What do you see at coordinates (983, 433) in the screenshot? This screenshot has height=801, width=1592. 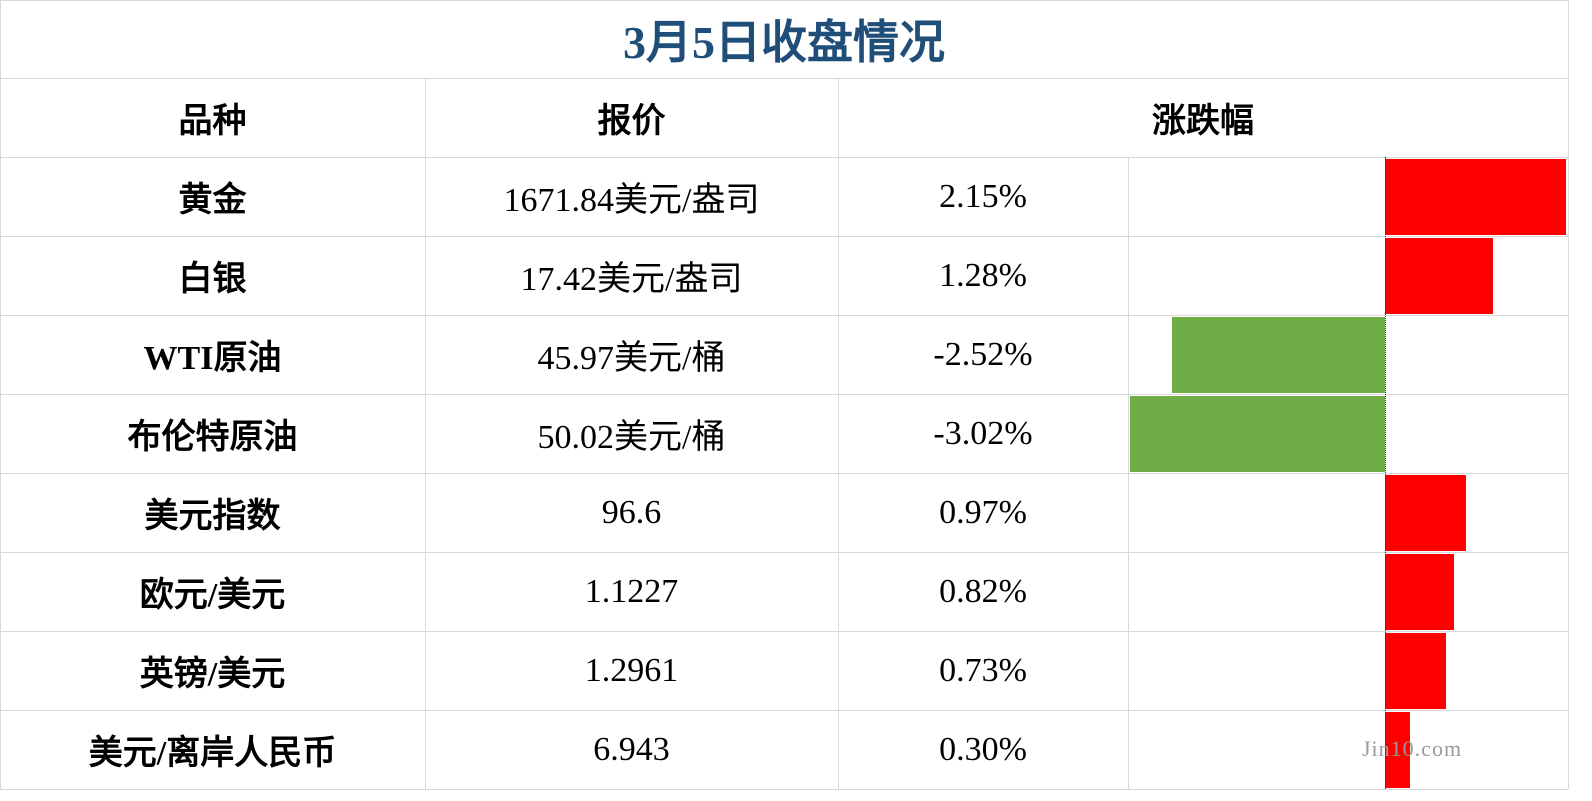 I see `change-label: -3.02%` at bounding box center [983, 433].